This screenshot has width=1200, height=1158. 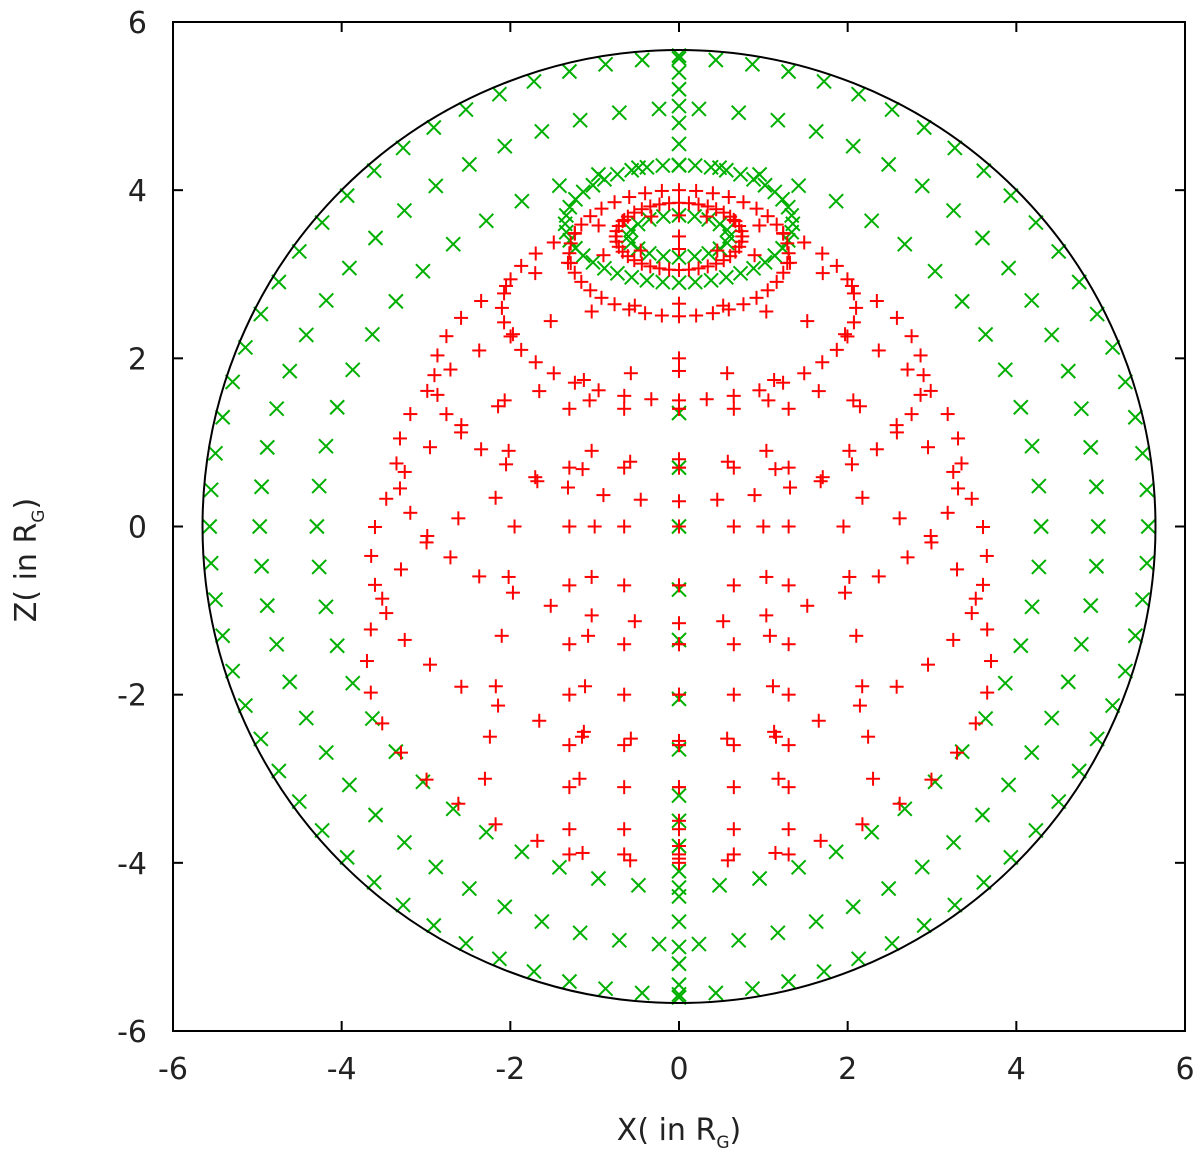 What do you see at coordinates (1184, 1069) in the screenshot?
I see `x-tick-label: 6` at bounding box center [1184, 1069].